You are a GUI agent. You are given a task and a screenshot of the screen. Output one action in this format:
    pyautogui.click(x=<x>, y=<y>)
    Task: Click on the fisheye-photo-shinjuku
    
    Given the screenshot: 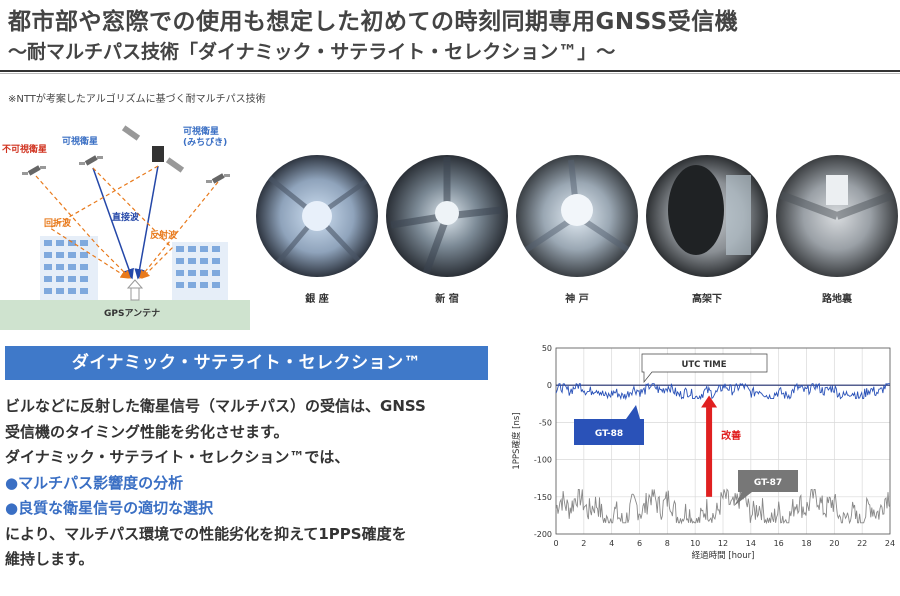 What is the action you would take?
    pyautogui.click(x=447, y=216)
    